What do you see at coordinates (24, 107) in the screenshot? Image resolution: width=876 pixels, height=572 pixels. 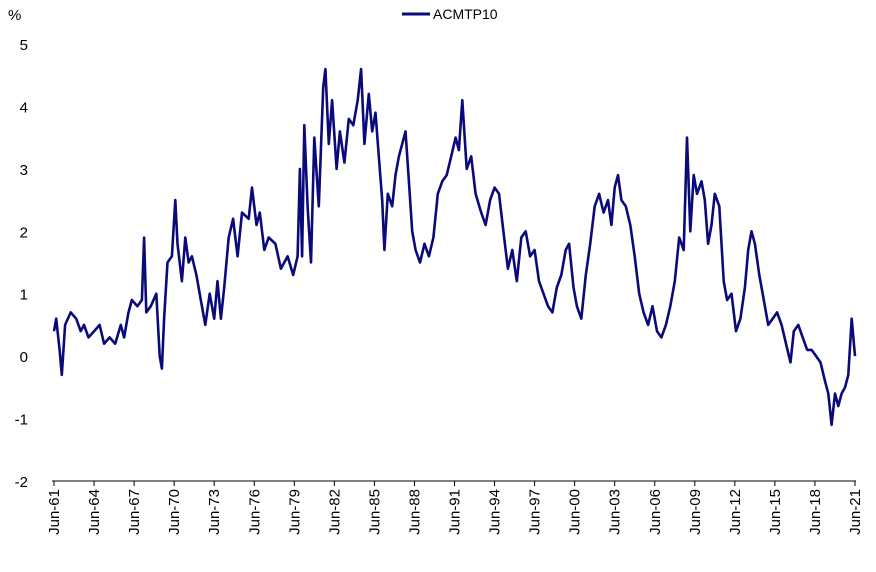 I see `y-tick-label: 4` at bounding box center [24, 107].